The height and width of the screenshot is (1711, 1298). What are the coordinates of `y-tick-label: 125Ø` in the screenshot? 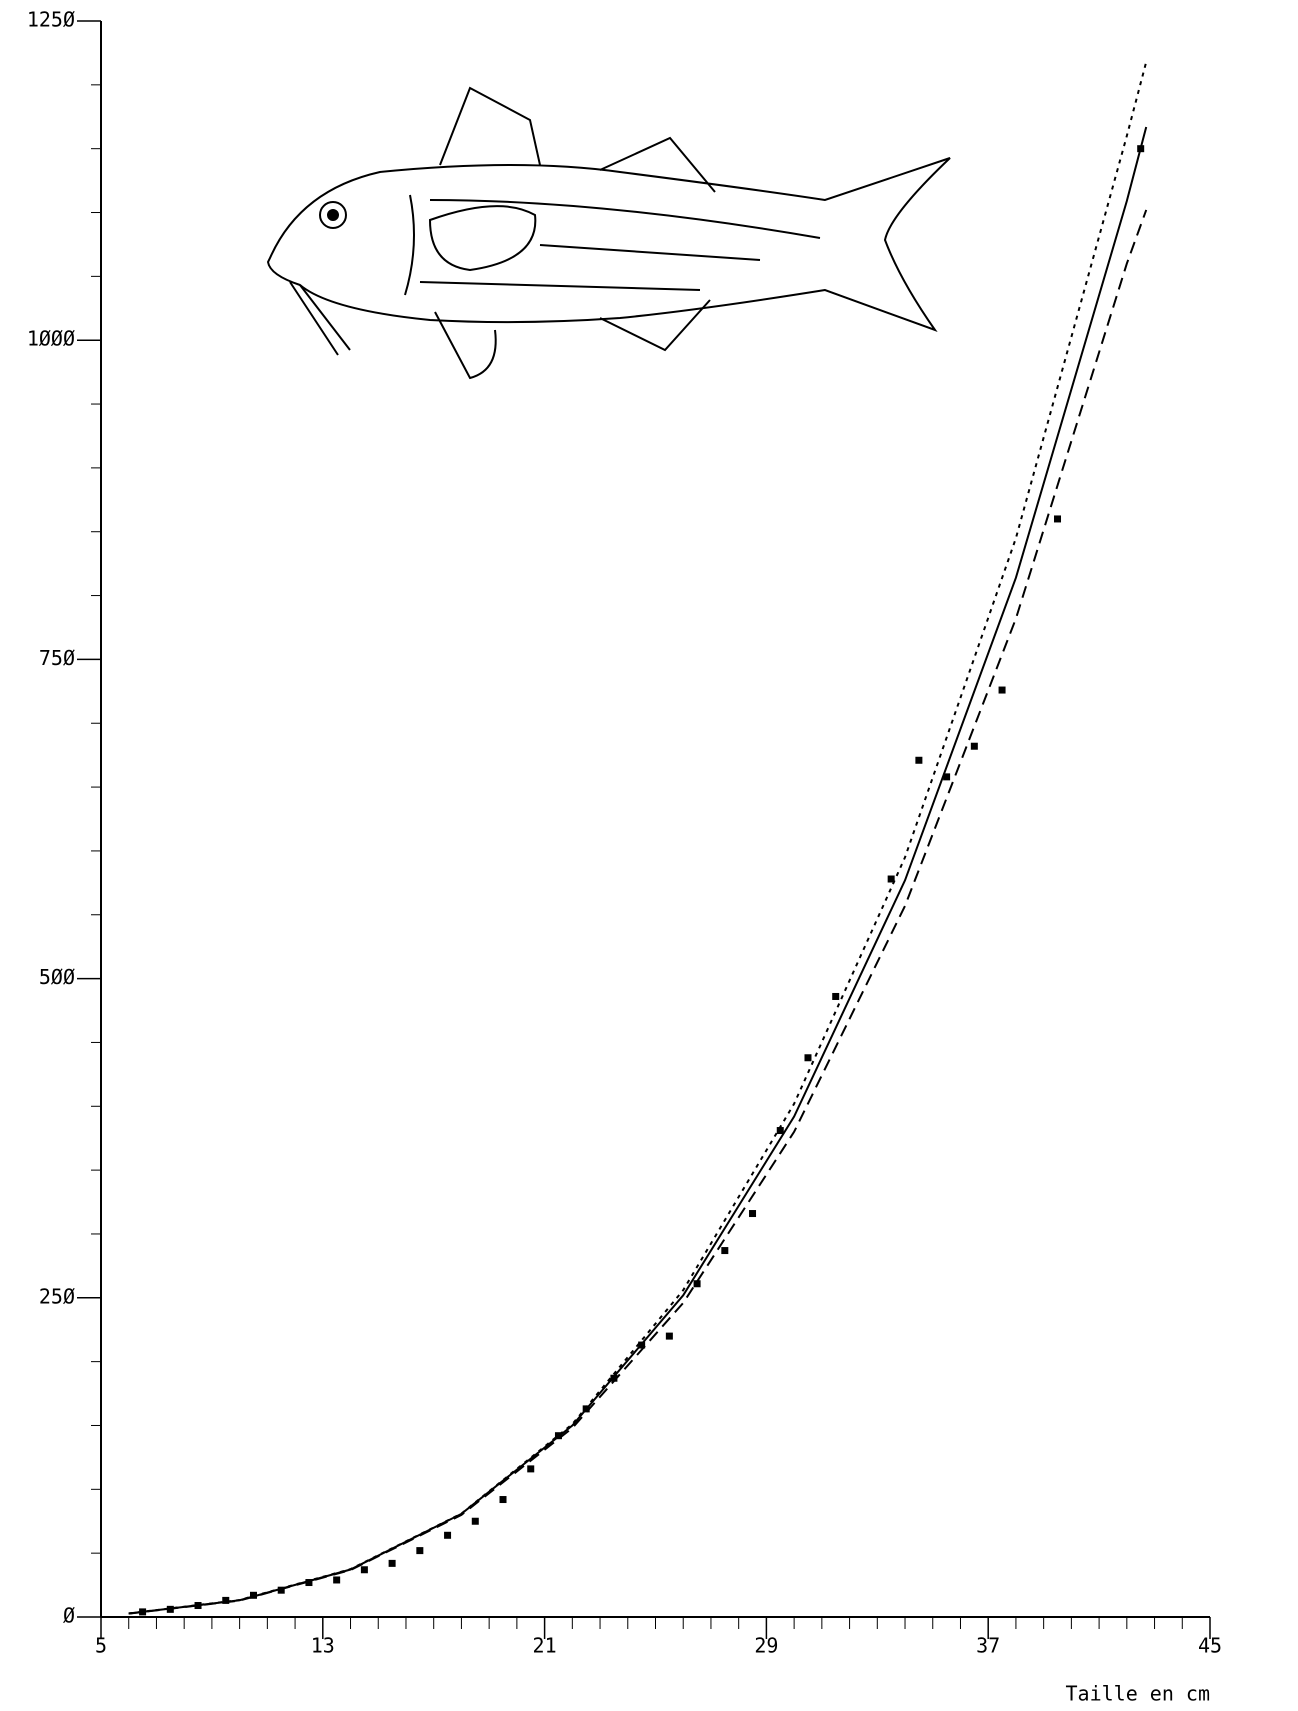 It's located at (51, 20).